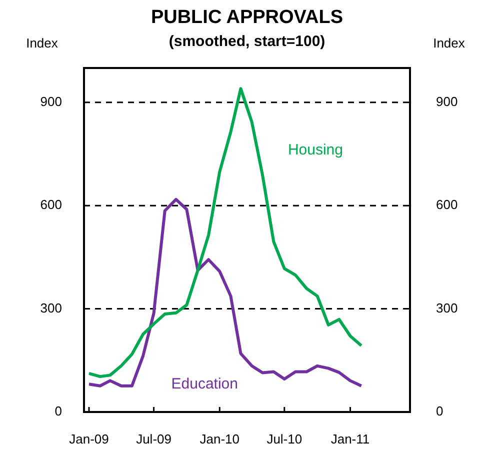  What do you see at coordinates (247, 41) in the screenshot?
I see `chart-subtitle: (smoothed, start=100)` at bounding box center [247, 41].